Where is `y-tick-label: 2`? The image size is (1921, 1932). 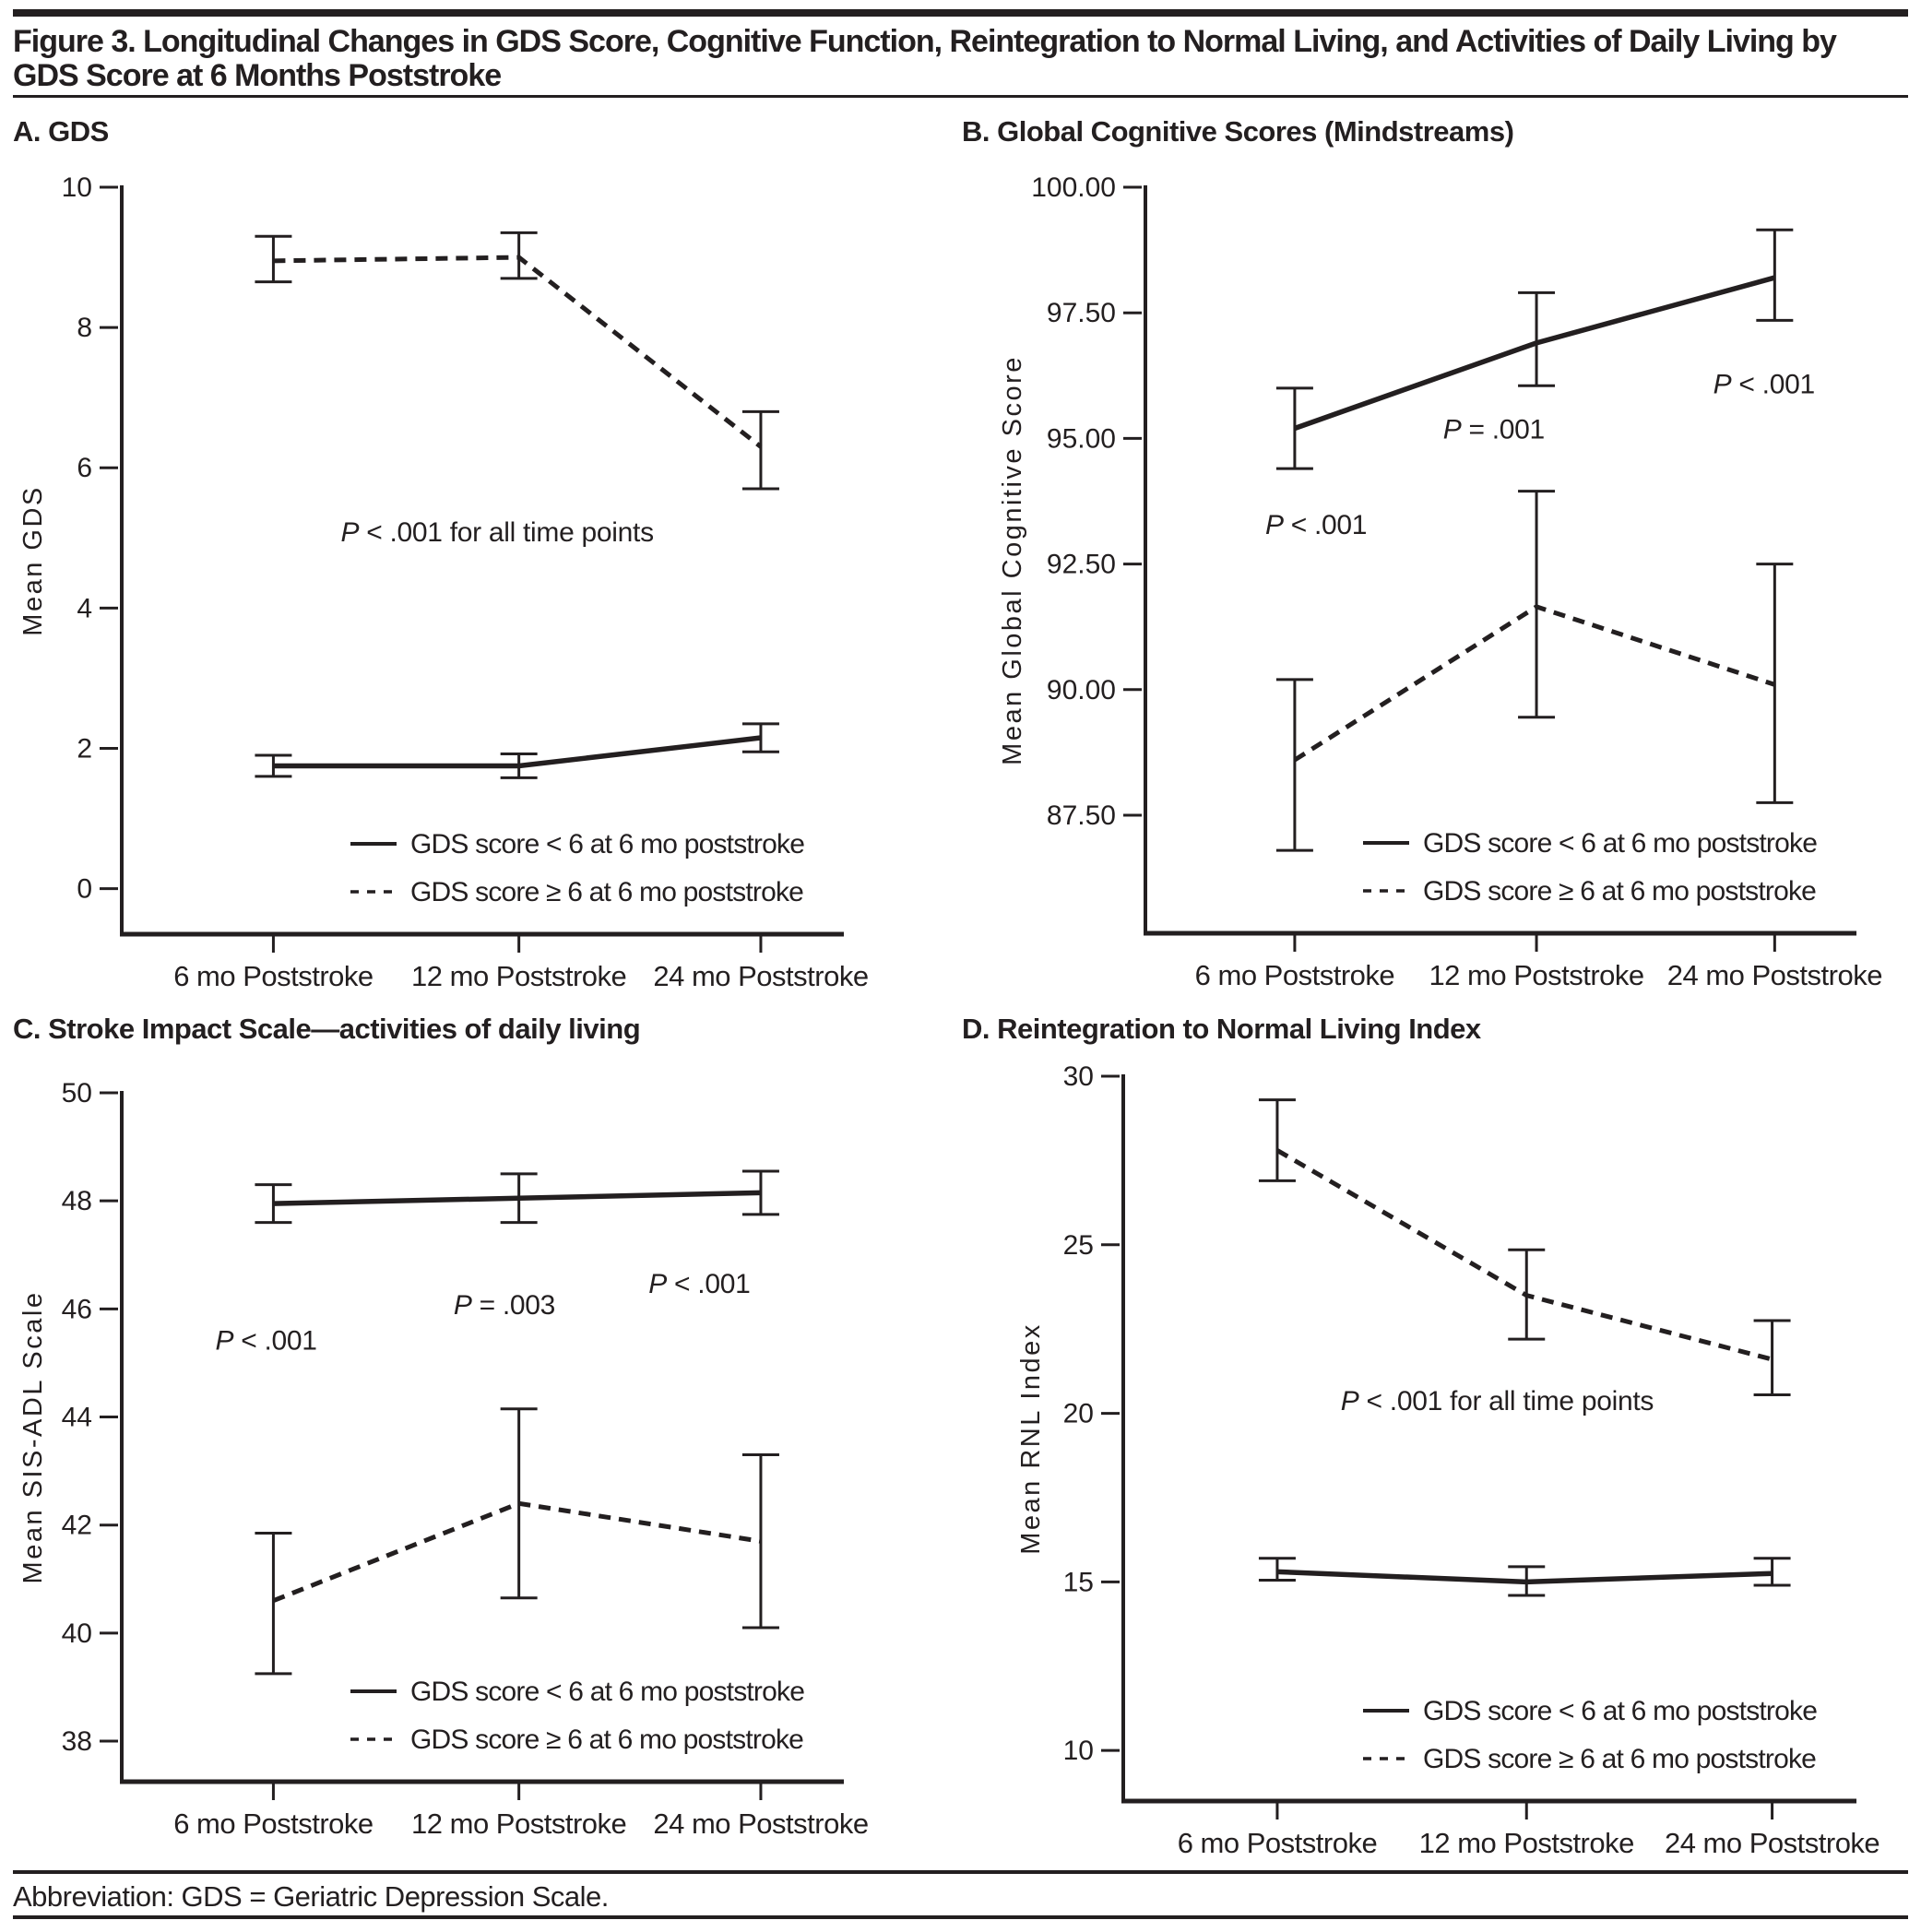 y-tick-label: 2 is located at coordinates (84, 749).